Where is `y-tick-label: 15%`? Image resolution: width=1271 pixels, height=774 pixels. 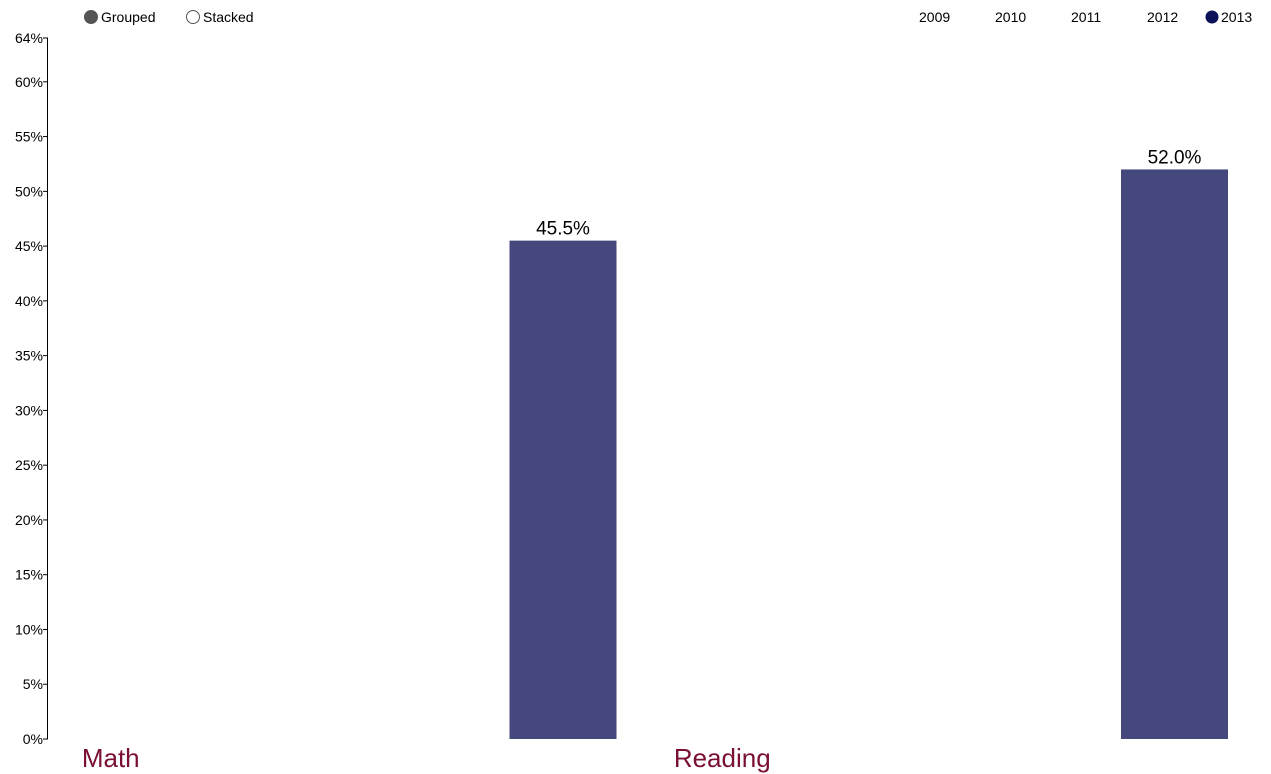 y-tick-label: 15% is located at coordinates (29, 575).